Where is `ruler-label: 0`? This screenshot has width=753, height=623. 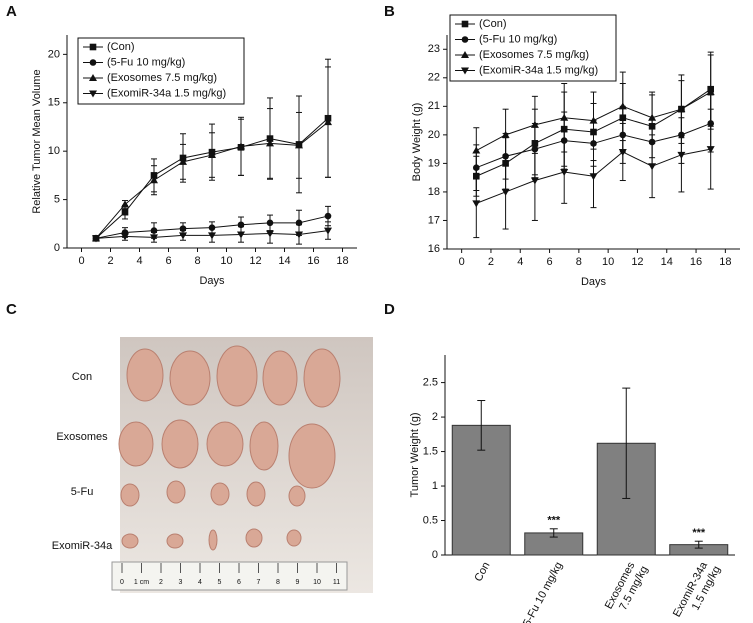 ruler-label: 0 is located at coordinates (122, 582).